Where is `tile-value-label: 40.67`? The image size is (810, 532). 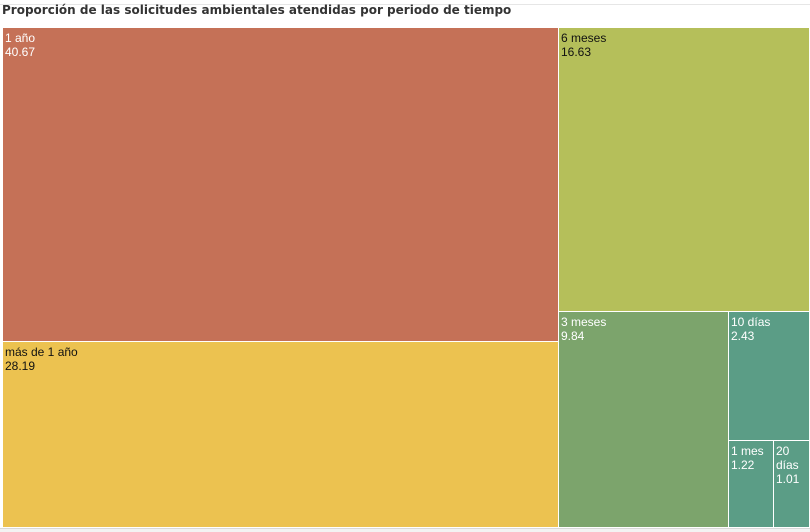 tile-value-label: 40.67 is located at coordinates (20, 52).